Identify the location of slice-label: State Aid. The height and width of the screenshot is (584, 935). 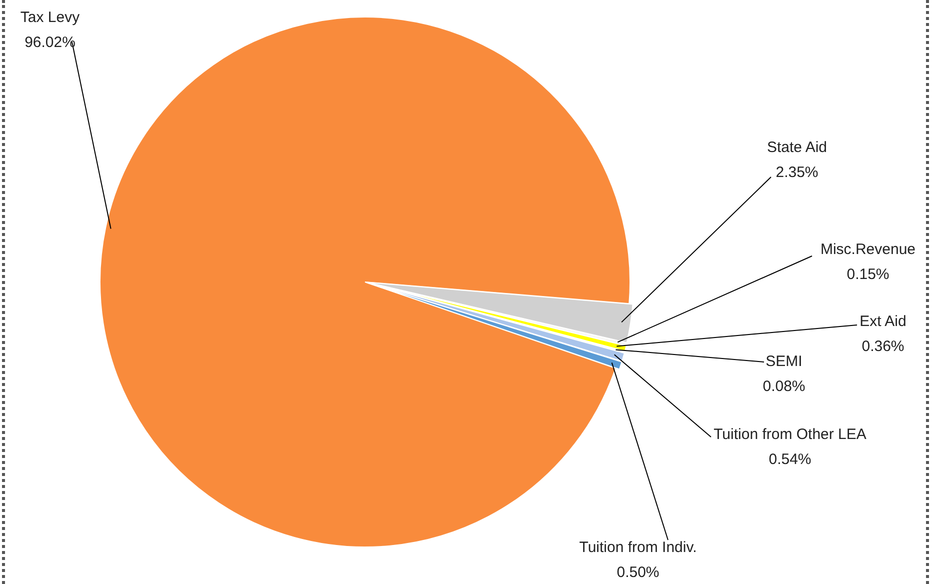
(797, 147).